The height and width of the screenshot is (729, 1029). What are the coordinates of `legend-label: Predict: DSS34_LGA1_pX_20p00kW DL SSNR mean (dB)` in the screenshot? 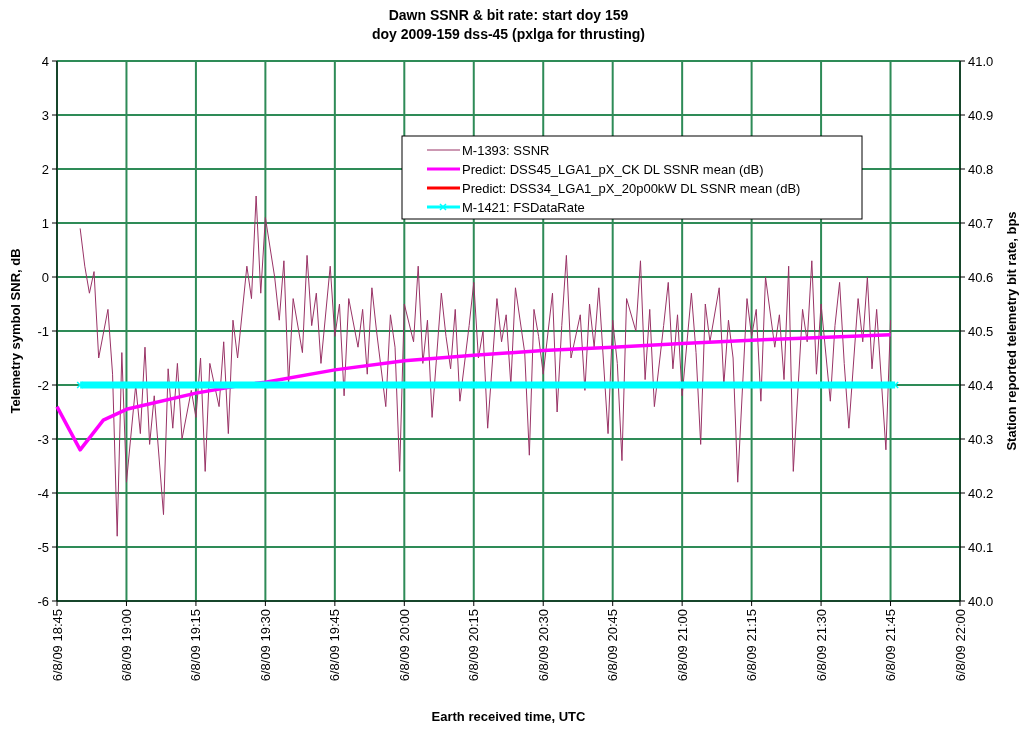 It's located at (631, 188).